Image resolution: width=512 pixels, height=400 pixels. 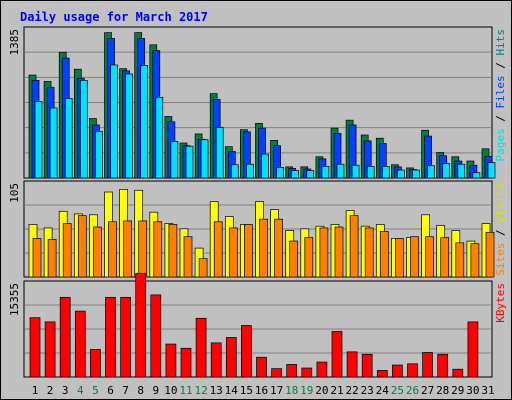 What do you see at coordinates (216, 390) in the screenshot?
I see `x-tick-label: 13` at bounding box center [216, 390].